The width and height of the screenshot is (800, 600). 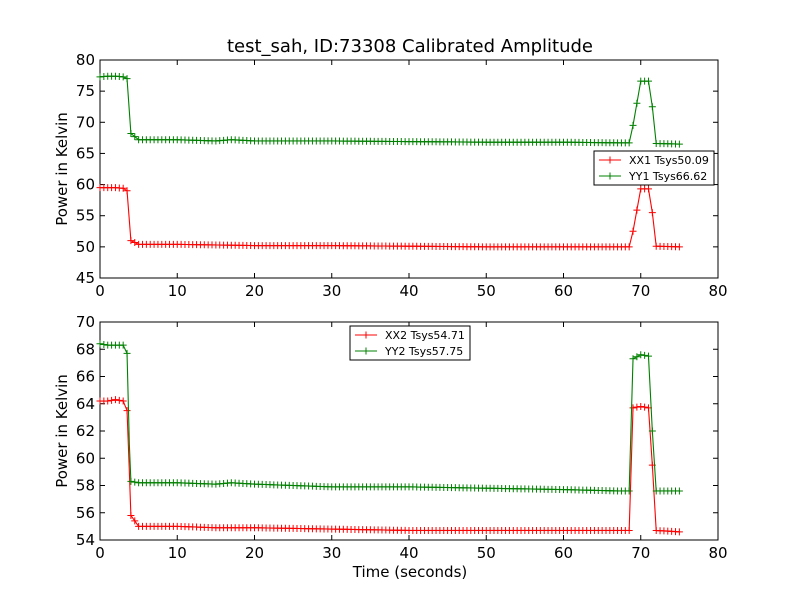 I want to click on y-tick-label: 75, so click(x=85, y=91).